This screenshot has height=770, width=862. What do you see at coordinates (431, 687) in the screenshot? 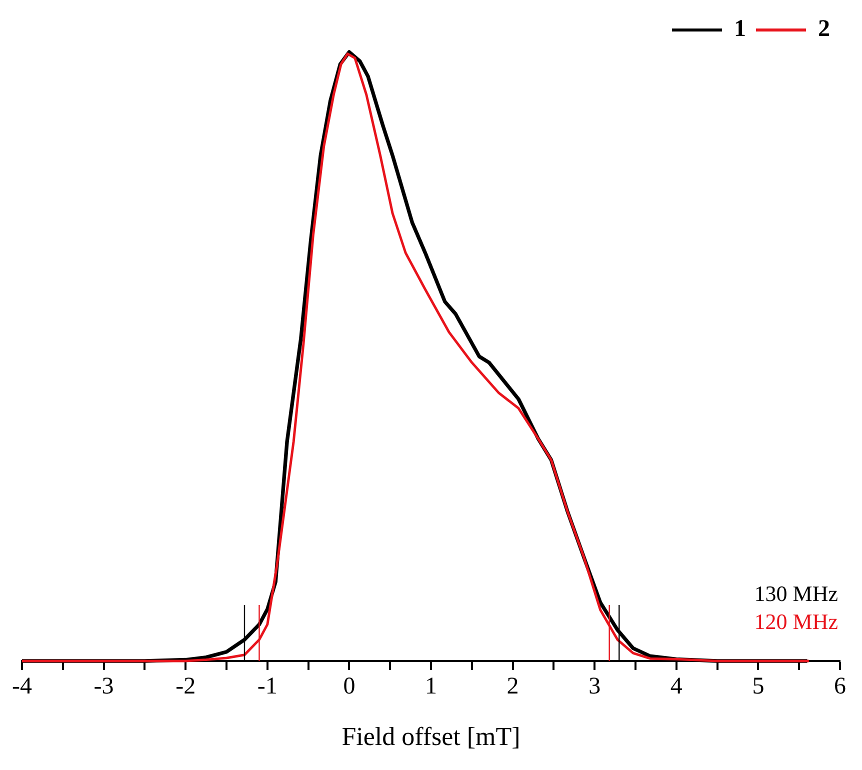
I see `x-tick-label: 1` at bounding box center [431, 687].